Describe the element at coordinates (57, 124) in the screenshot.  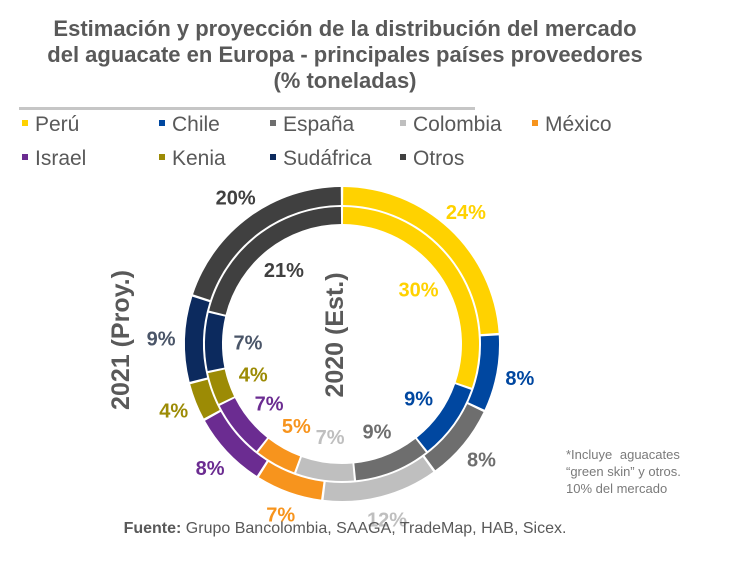
I see `legend-label: Perú` at that location.